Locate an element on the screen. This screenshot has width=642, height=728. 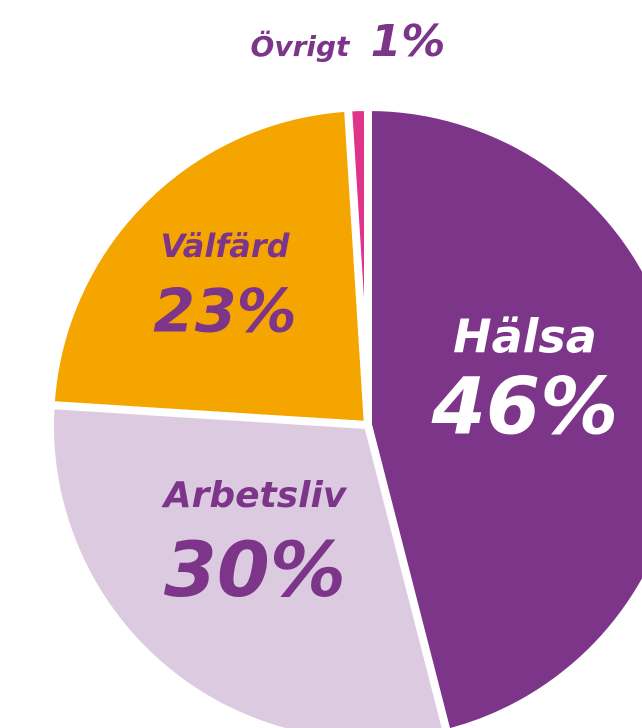
slice-label: Hälsa is located at coordinates (525, 337).